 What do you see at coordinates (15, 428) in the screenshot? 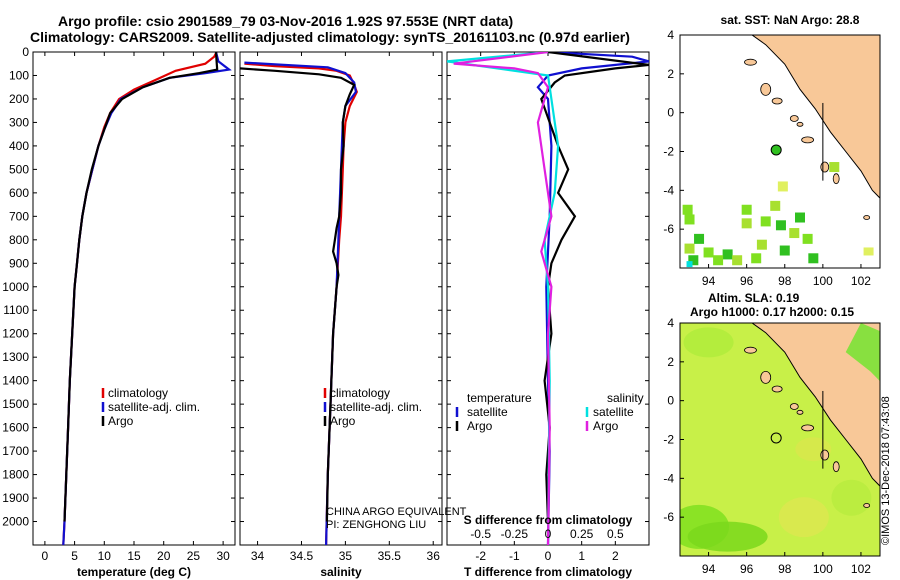
I see `y-tick-label: 1600` at bounding box center [15, 428].